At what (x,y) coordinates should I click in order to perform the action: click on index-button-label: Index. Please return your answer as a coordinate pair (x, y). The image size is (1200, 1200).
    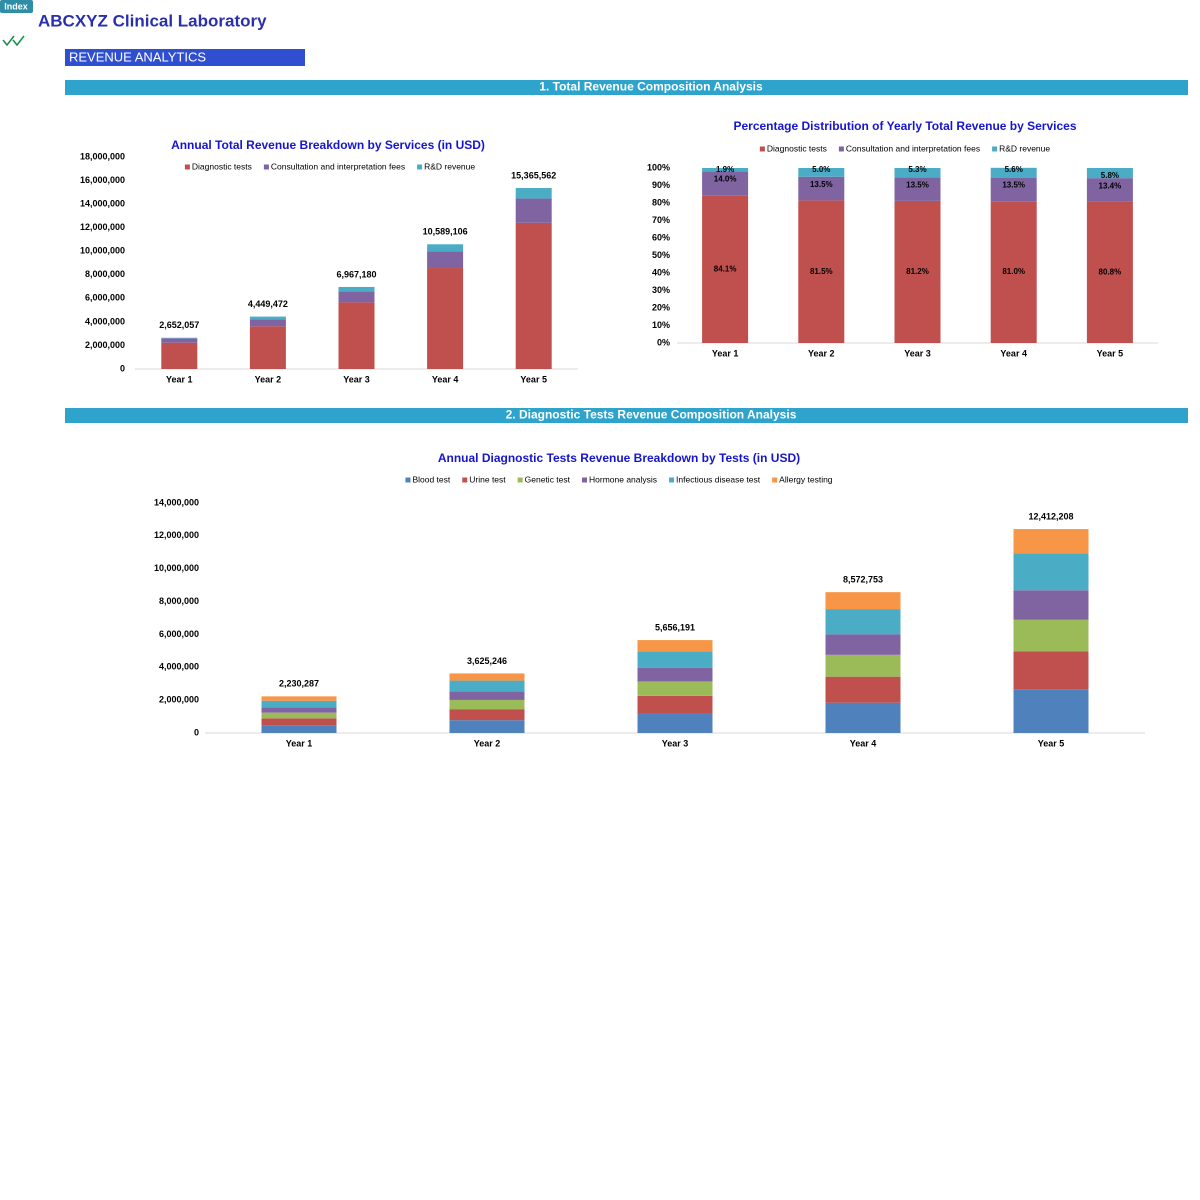
    Looking at the image, I should click on (16, 6).